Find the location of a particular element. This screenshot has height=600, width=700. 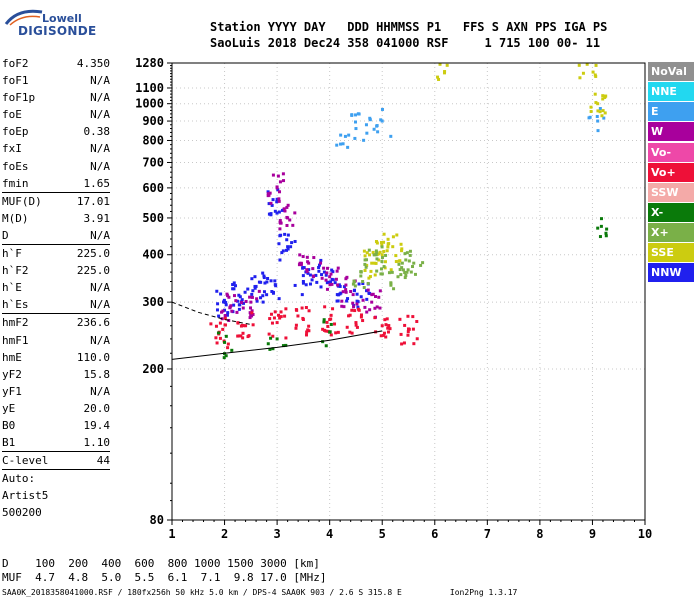

param-value: 1.65 is located at coordinates (97, 183).